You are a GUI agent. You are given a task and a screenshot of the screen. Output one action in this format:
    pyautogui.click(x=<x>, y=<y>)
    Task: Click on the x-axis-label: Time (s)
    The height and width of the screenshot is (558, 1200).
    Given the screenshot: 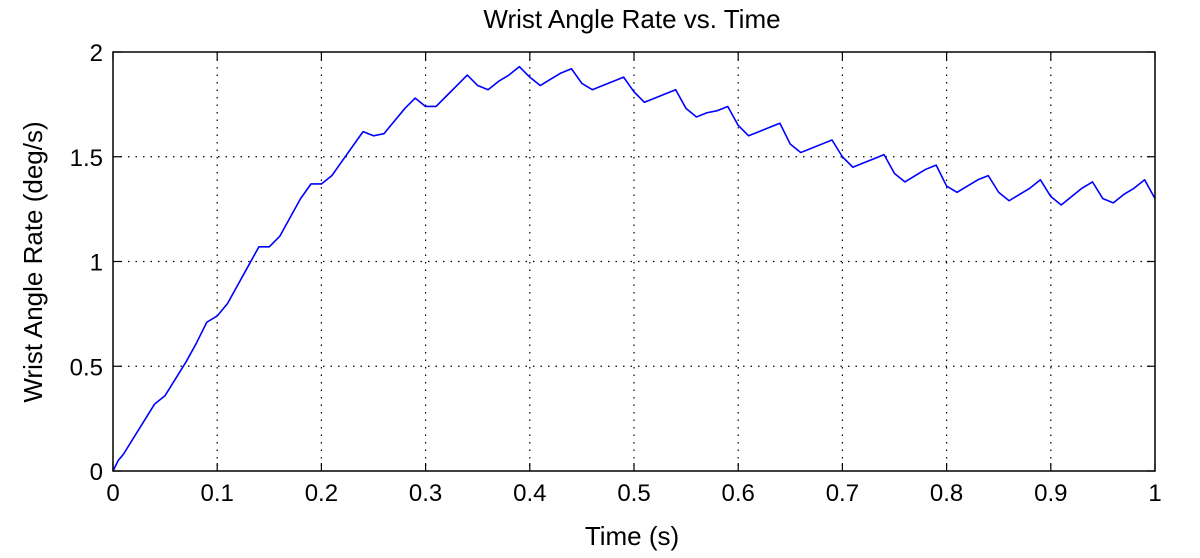 What is the action you would take?
    pyautogui.click(x=632, y=536)
    